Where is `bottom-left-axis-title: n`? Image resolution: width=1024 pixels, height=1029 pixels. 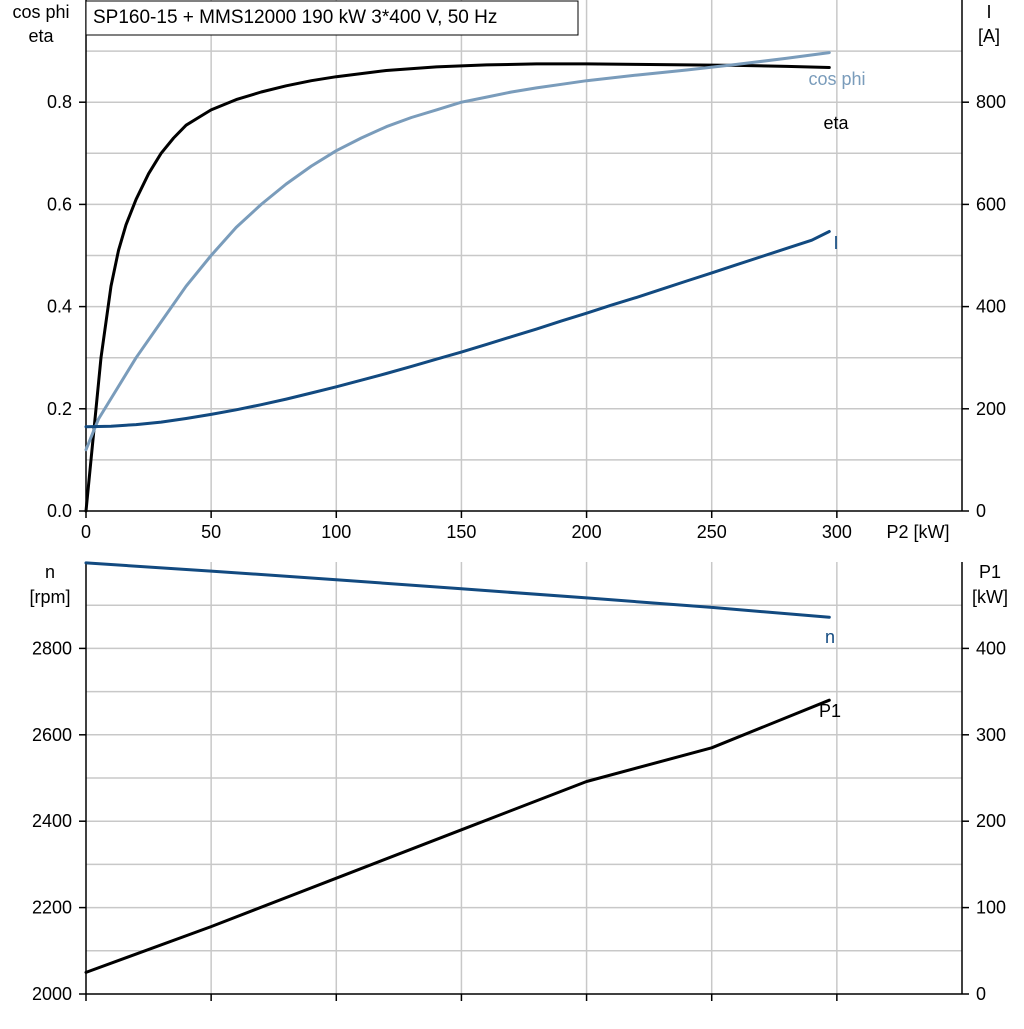
bottom-left-axis-title: n is located at coordinates (50, 572).